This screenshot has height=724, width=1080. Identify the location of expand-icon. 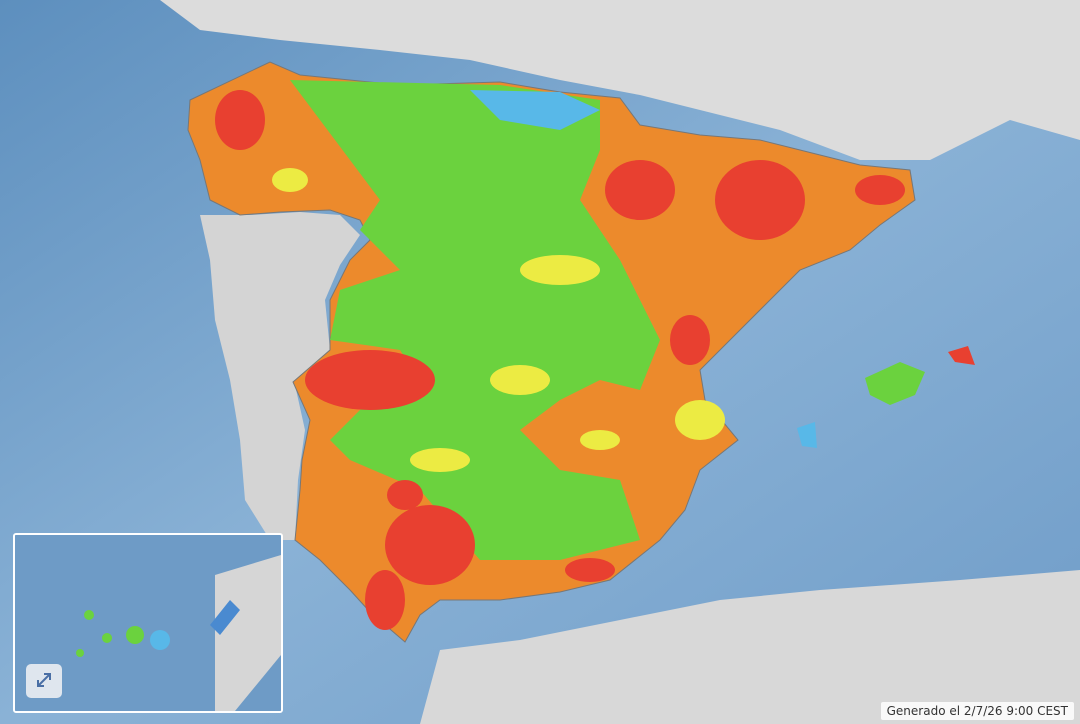
(44, 680).